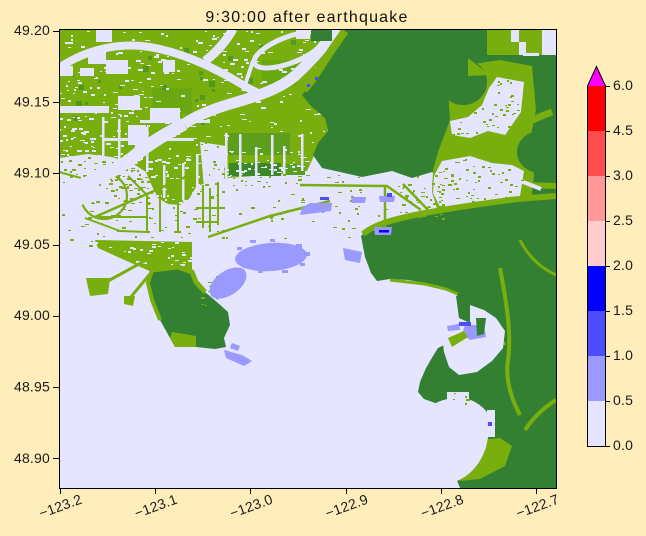 The height and width of the screenshot is (536, 646). I want to click on svg-text: 2.5, so click(623, 220).